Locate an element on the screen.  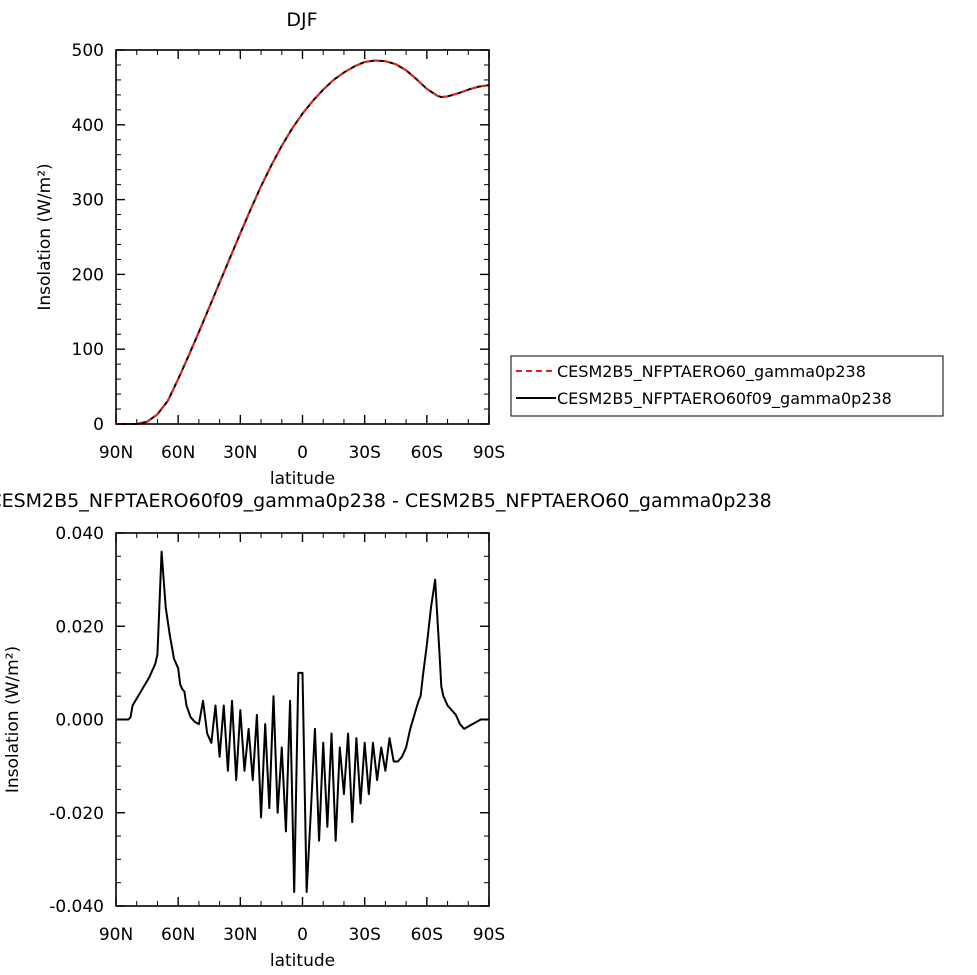
legend-entry-1: CESM2B5_NFPTAERO60f09_gamma0p238 is located at coordinates (724, 399).